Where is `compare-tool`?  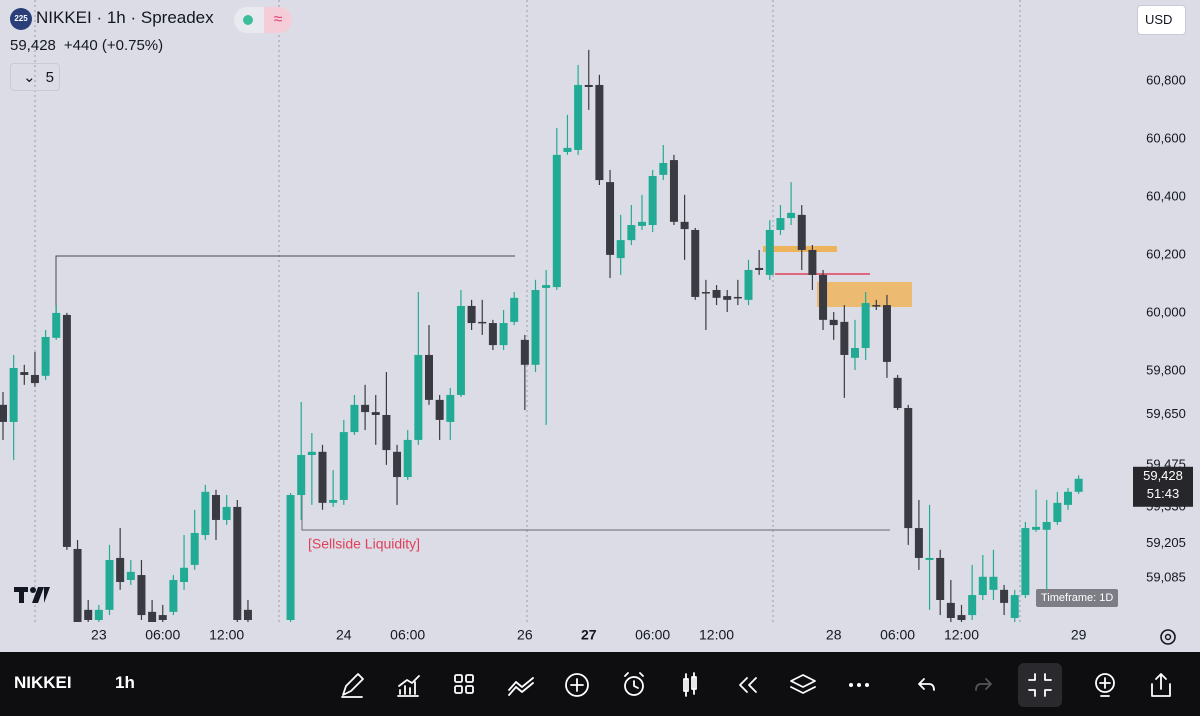
compare-tool is located at coordinates (521, 686).